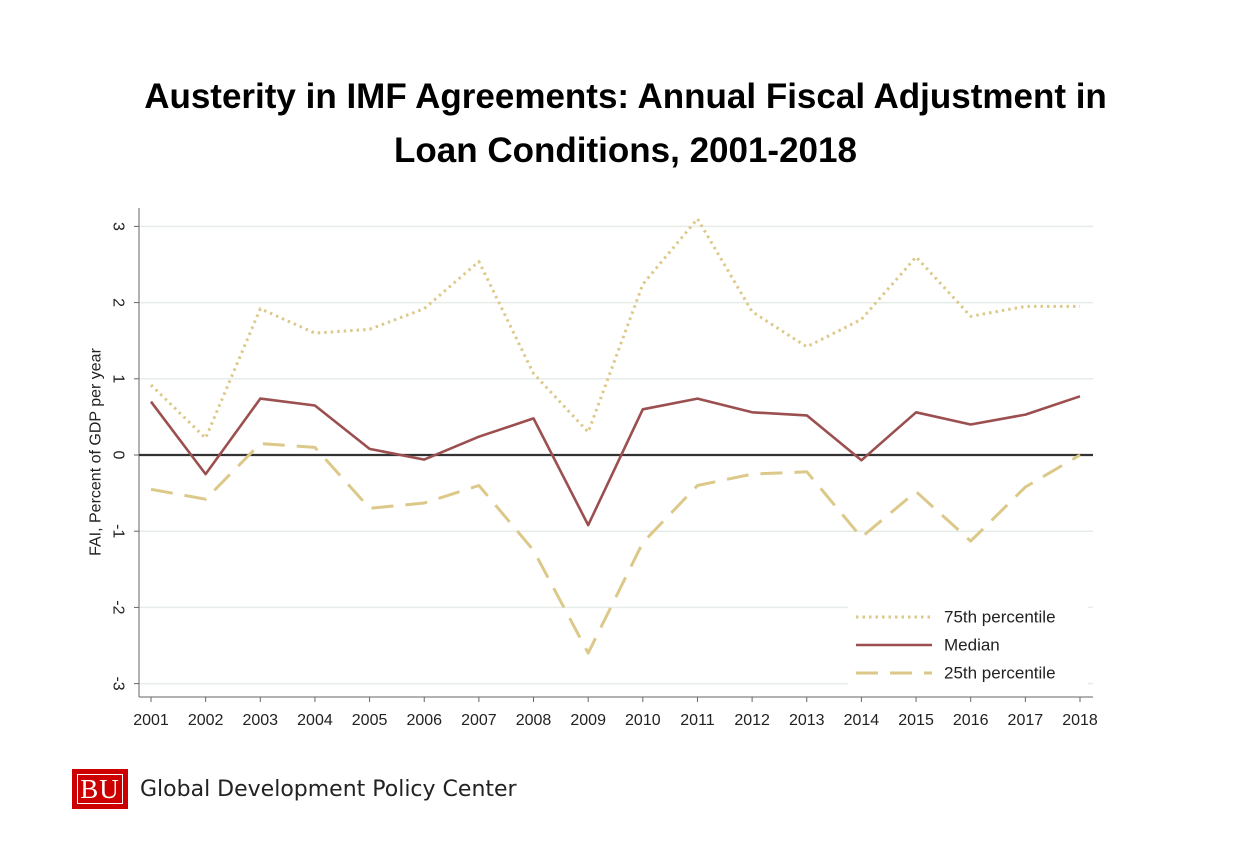  I want to click on x-tick-label-2016: 2016, so click(971, 720).